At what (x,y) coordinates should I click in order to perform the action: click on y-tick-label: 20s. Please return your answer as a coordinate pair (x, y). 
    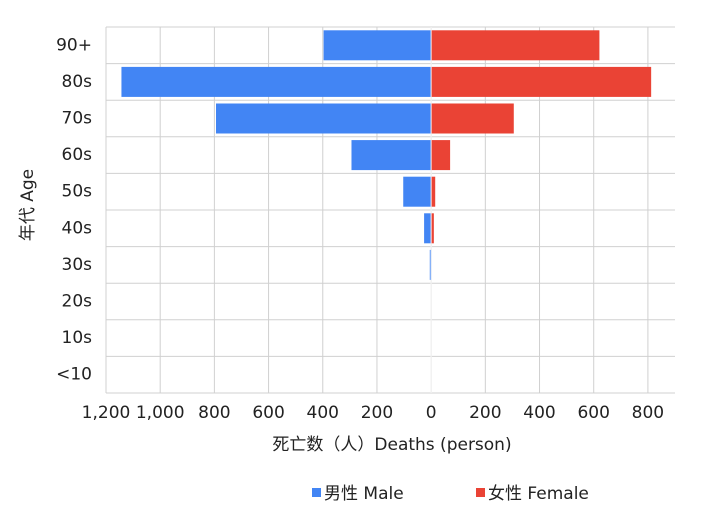
    Looking at the image, I should click on (77, 302).